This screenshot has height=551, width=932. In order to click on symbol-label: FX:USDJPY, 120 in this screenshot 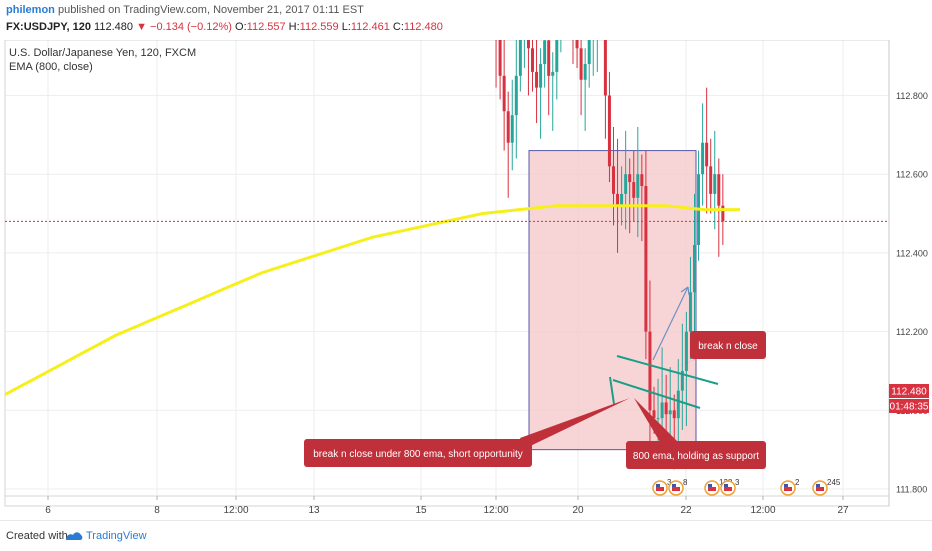, I will do `click(48, 27)`.